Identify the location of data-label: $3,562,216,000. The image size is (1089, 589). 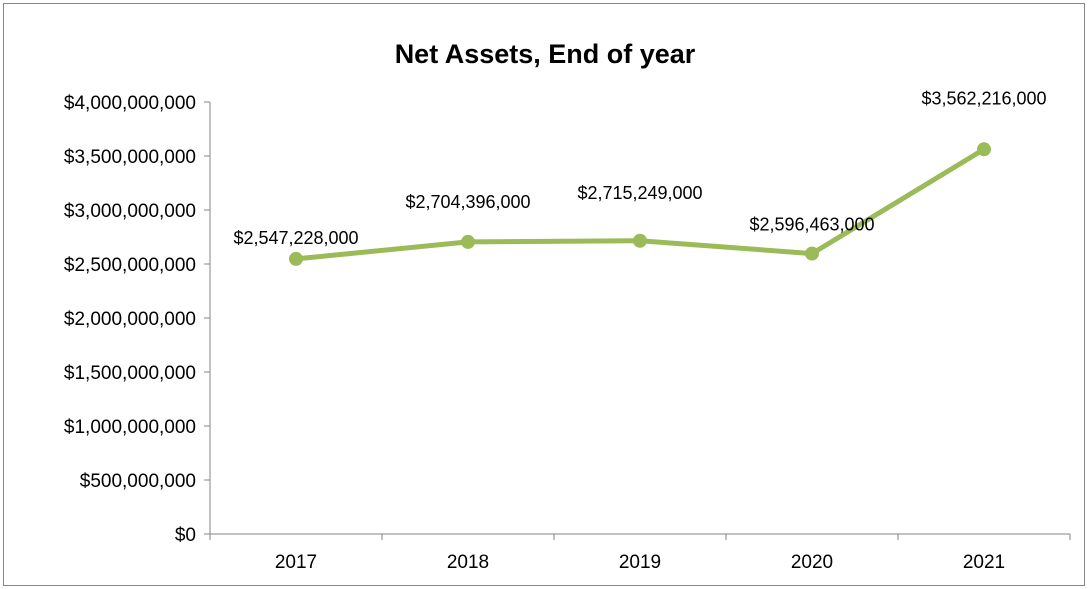
(983, 98).